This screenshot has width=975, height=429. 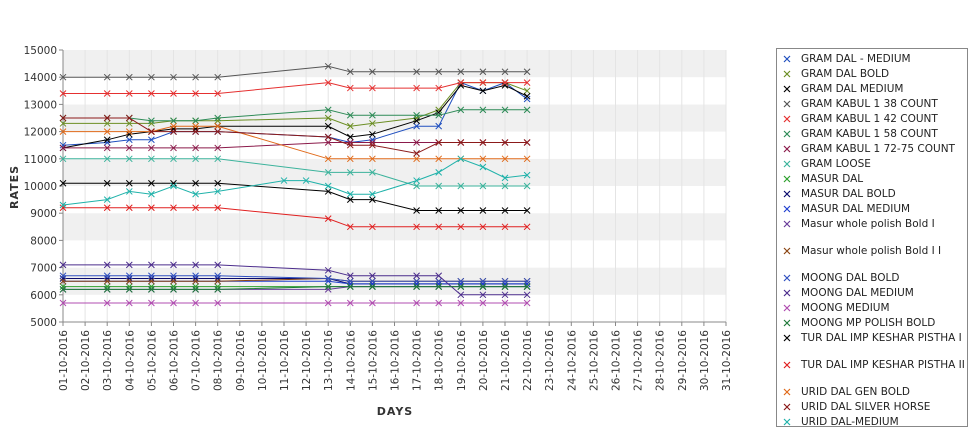 I want to click on x-tick-label: 29-10-2016, so click(x=683, y=360).